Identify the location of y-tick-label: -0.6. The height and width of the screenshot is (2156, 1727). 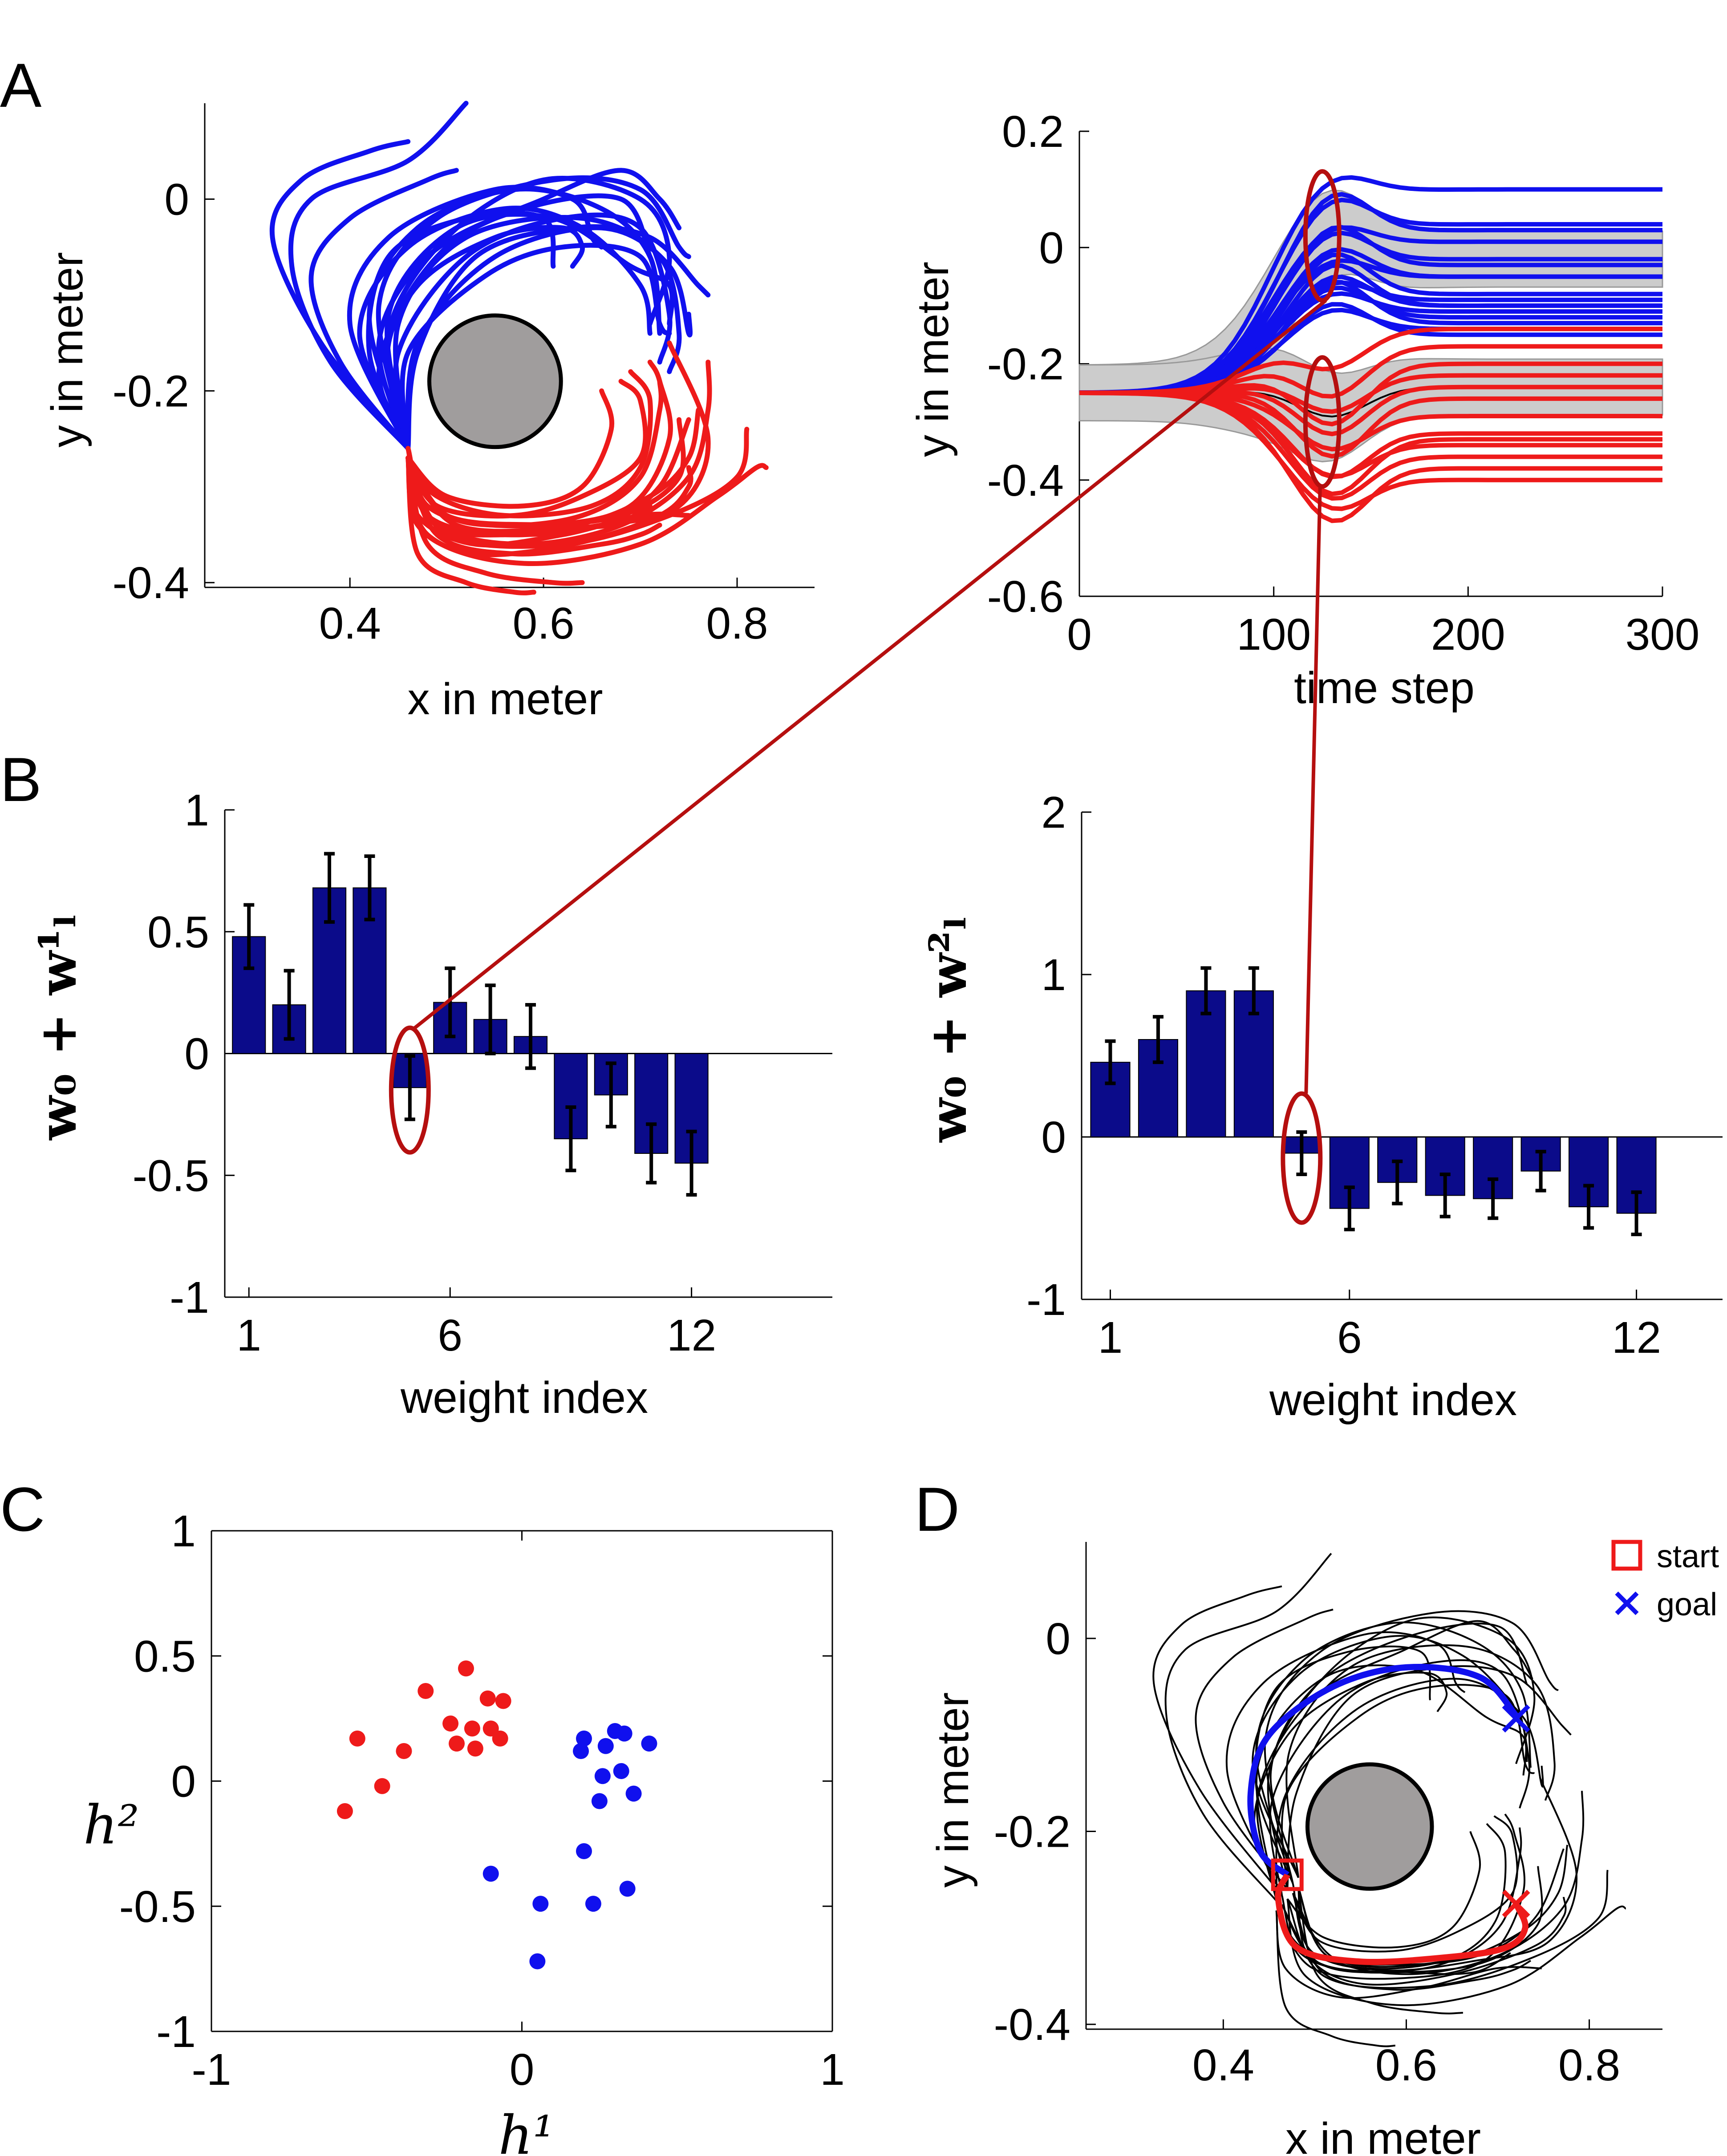
(1025, 597).